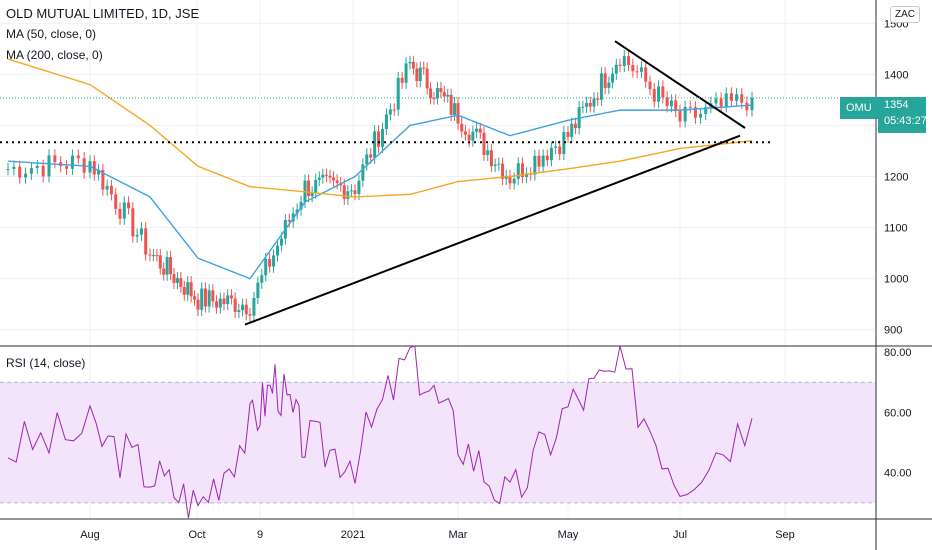 The height and width of the screenshot is (550, 932). I want to click on time-tick-label: Aug, so click(90, 535).